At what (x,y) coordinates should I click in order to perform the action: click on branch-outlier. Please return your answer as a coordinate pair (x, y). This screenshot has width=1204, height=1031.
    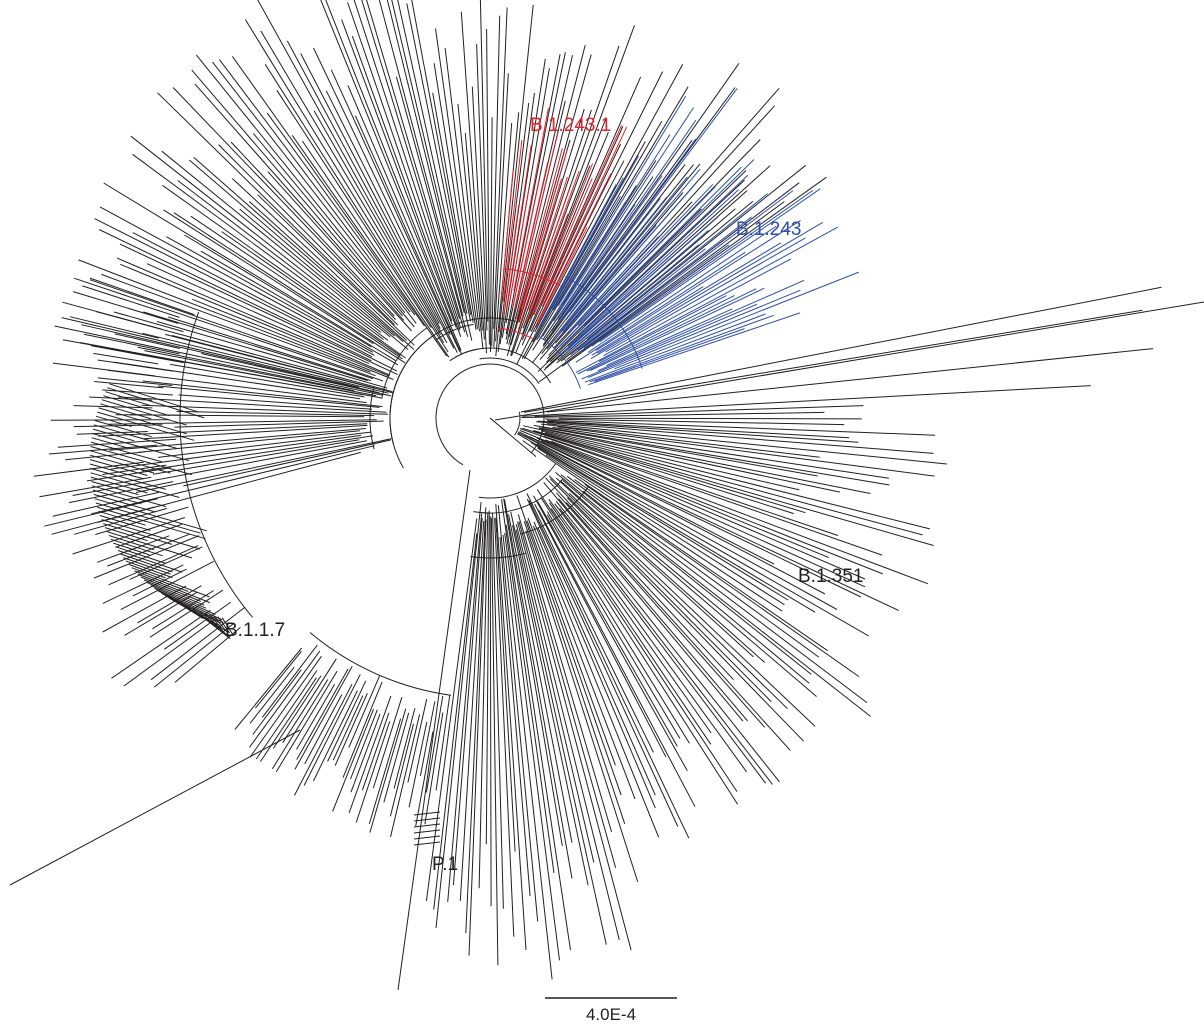
    Looking at the image, I should click on (849, 361).